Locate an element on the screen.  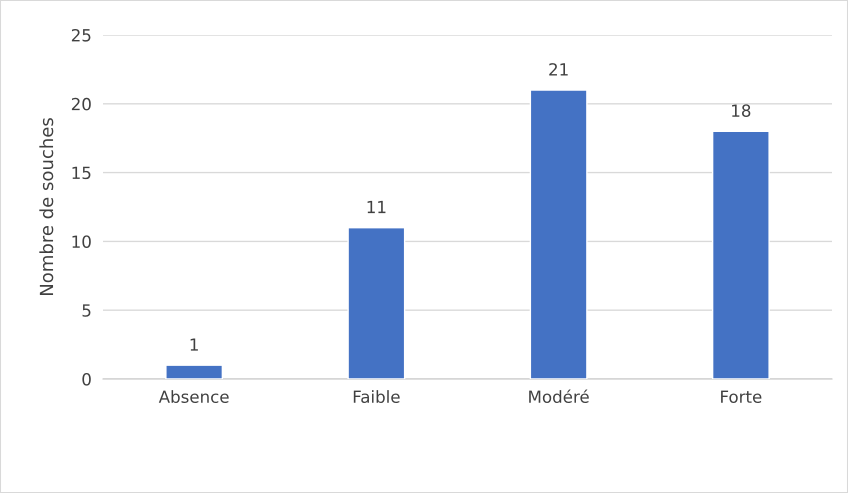
data-label: 18 is located at coordinates (741, 110).